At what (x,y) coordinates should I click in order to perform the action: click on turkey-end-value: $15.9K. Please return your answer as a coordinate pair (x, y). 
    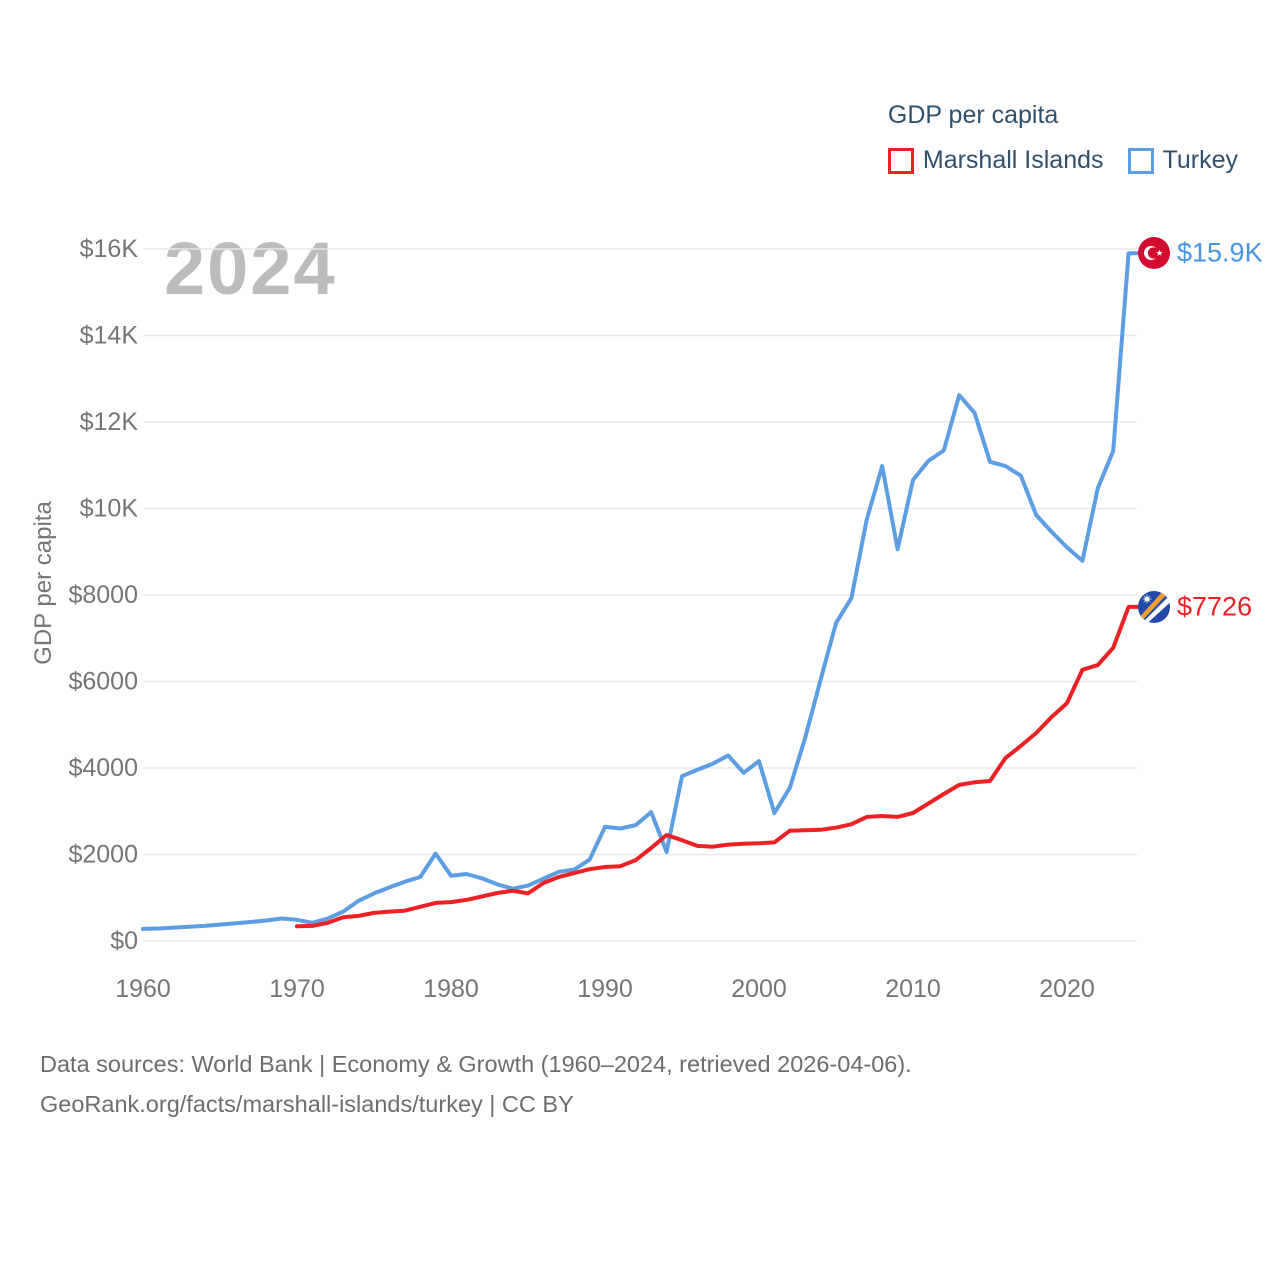
    Looking at the image, I should click on (1220, 252).